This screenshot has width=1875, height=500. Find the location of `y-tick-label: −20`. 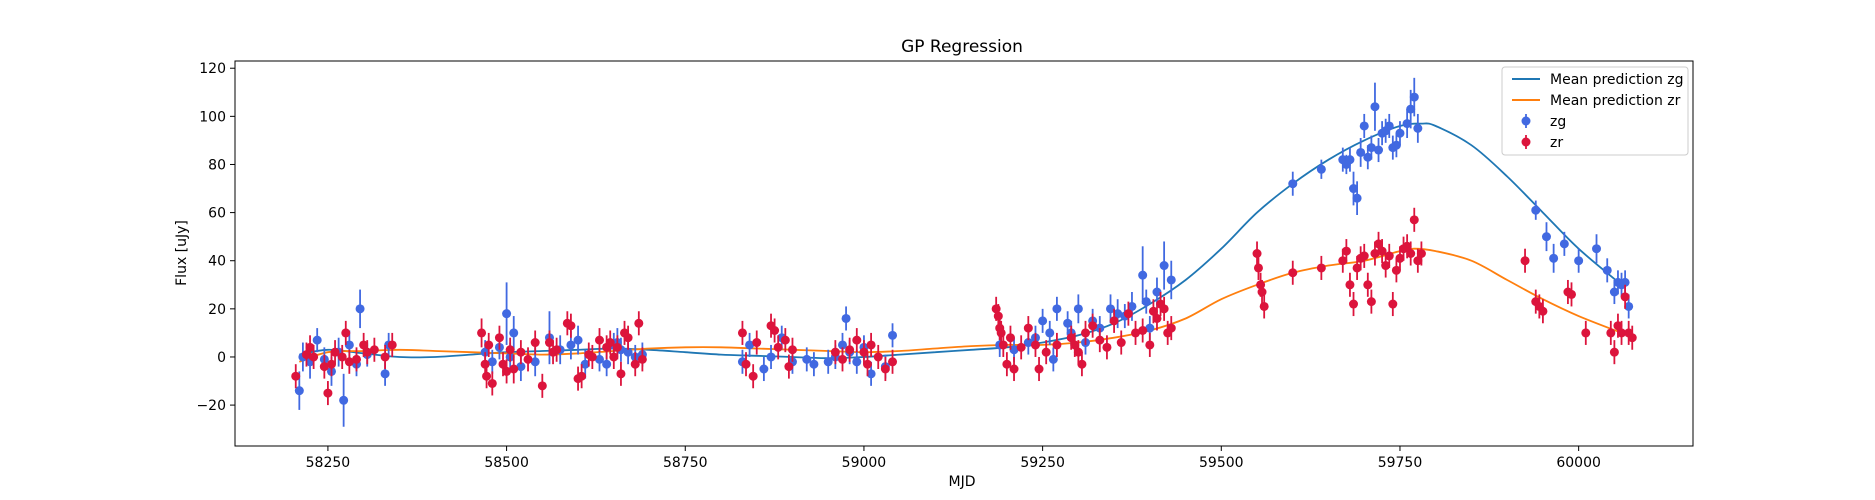

y-tick-label: −20 is located at coordinates (211, 406).